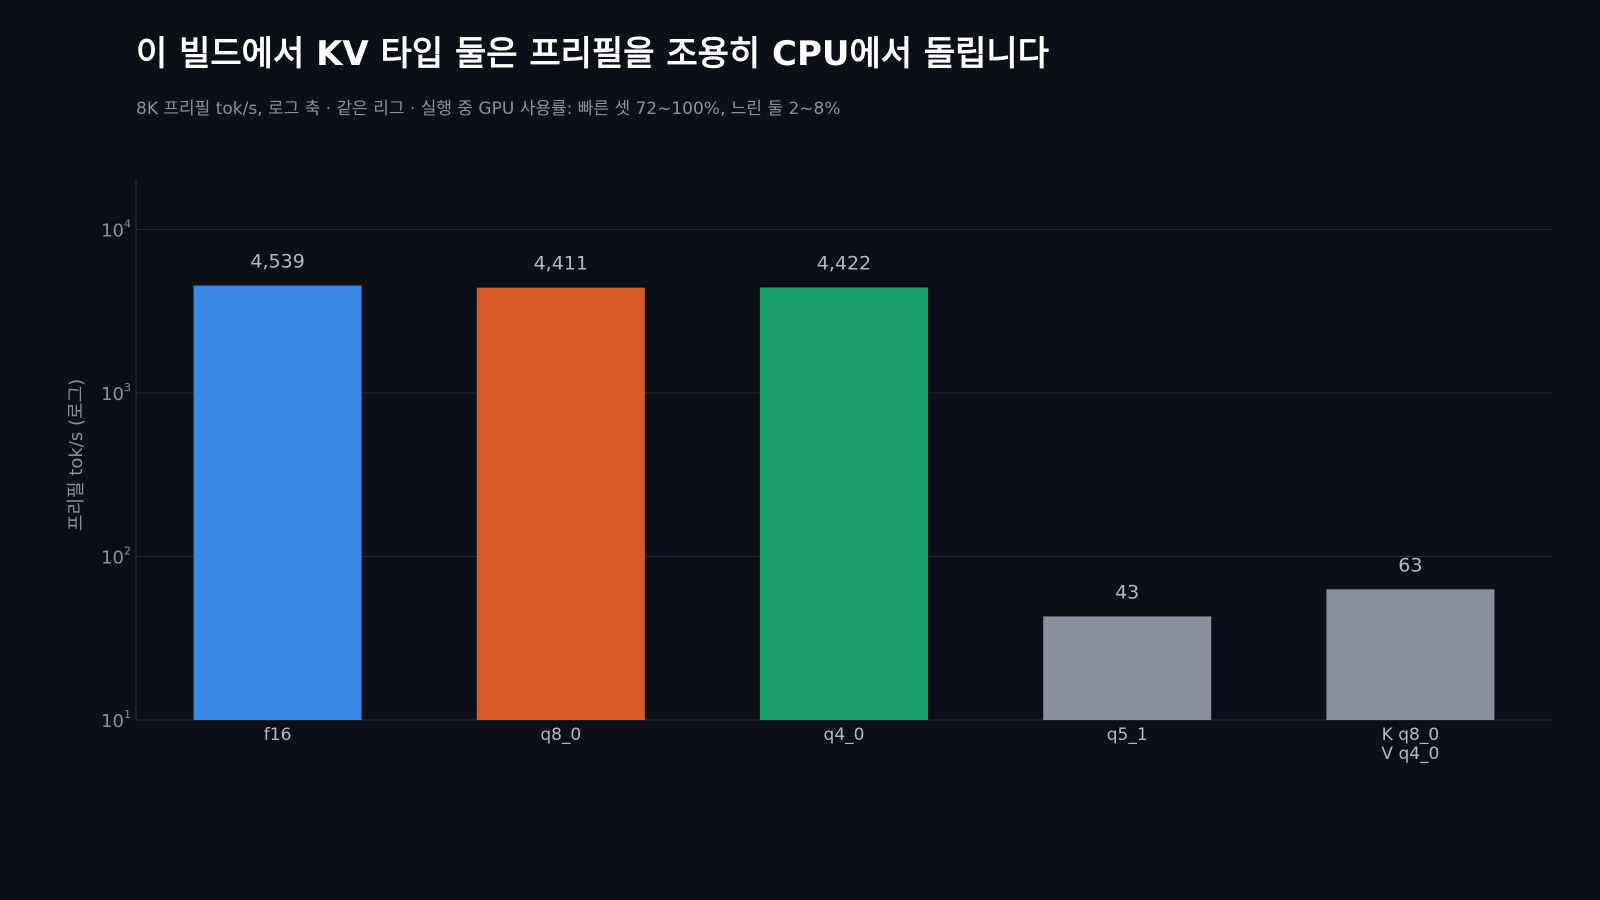 This screenshot has height=900, width=1600. What do you see at coordinates (844, 735) in the screenshot?
I see `x-category-label-2: q4_0` at bounding box center [844, 735].